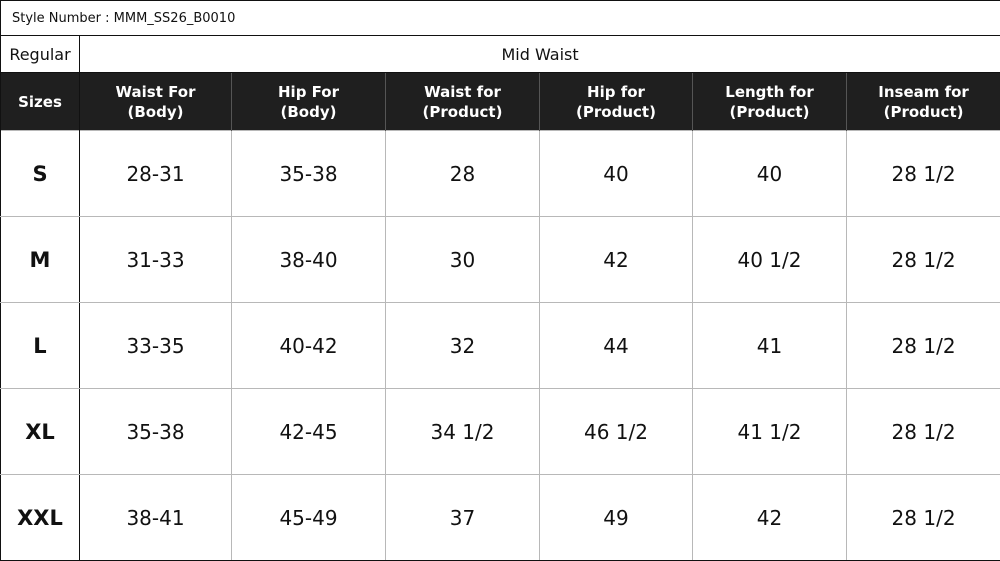  What do you see at coordinates (155, 517) in the screenshot?
I see `waist-body-cell: 38-41` at bounding box center [155, 517].